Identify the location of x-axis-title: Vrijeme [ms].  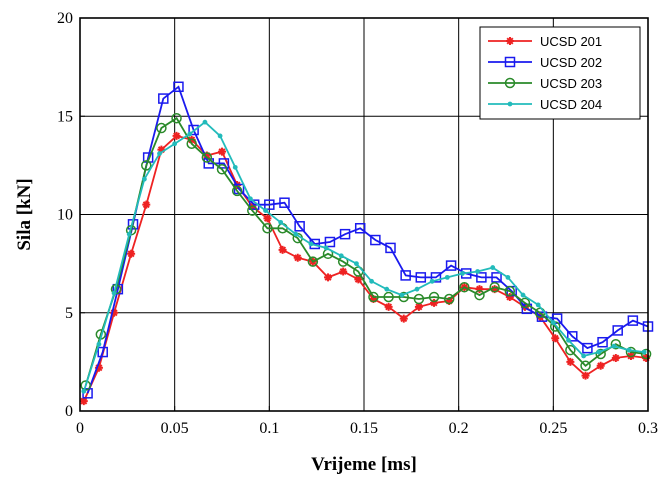
(364, 464).